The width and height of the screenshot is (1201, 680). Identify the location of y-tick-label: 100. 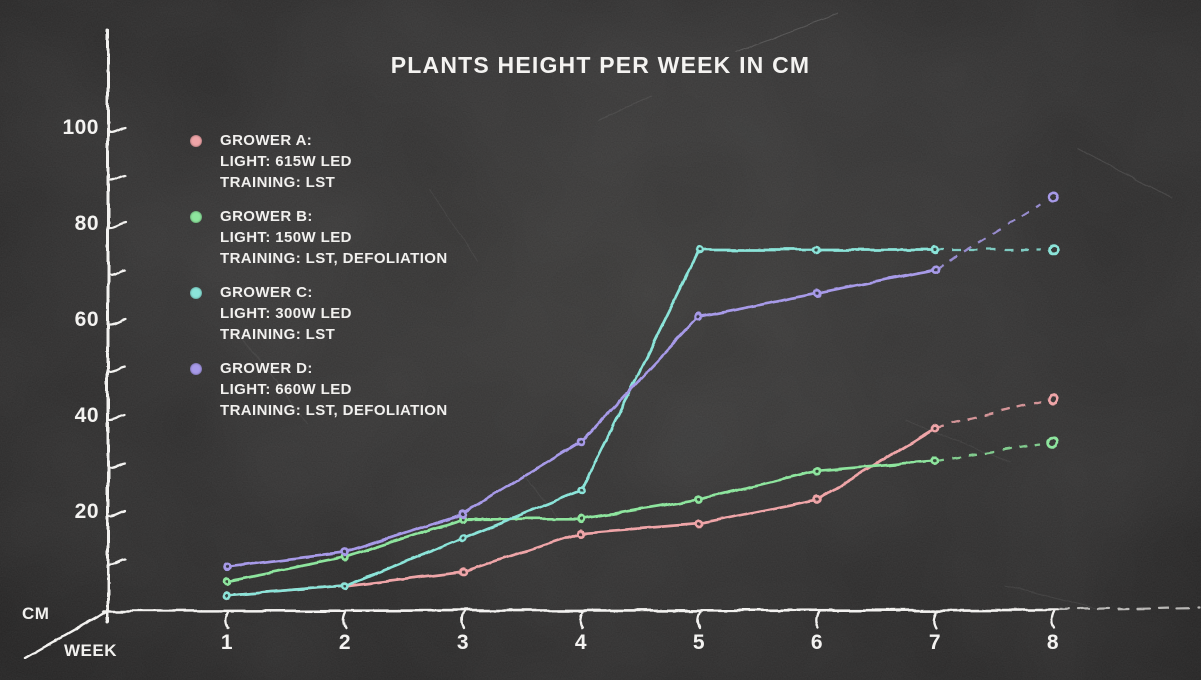
(80, 127).